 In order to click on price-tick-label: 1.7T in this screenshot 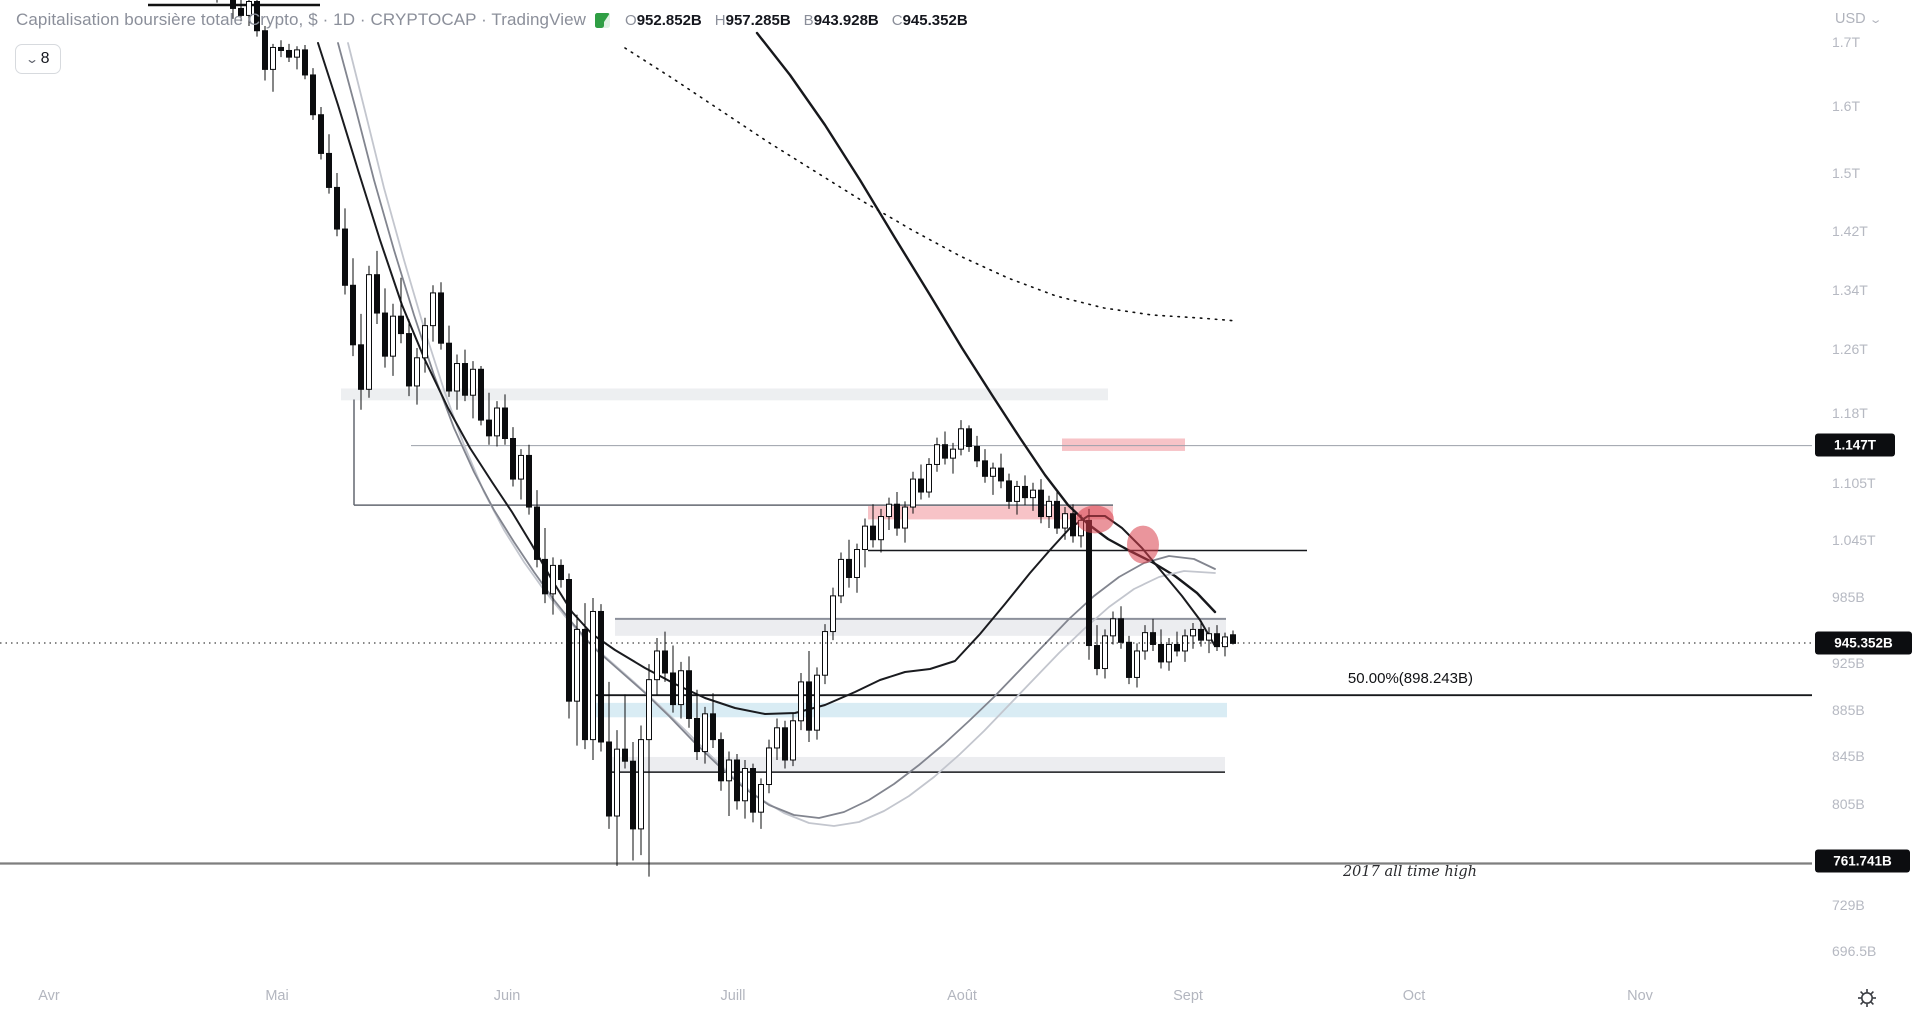, I will do `click(1846, 42)`.